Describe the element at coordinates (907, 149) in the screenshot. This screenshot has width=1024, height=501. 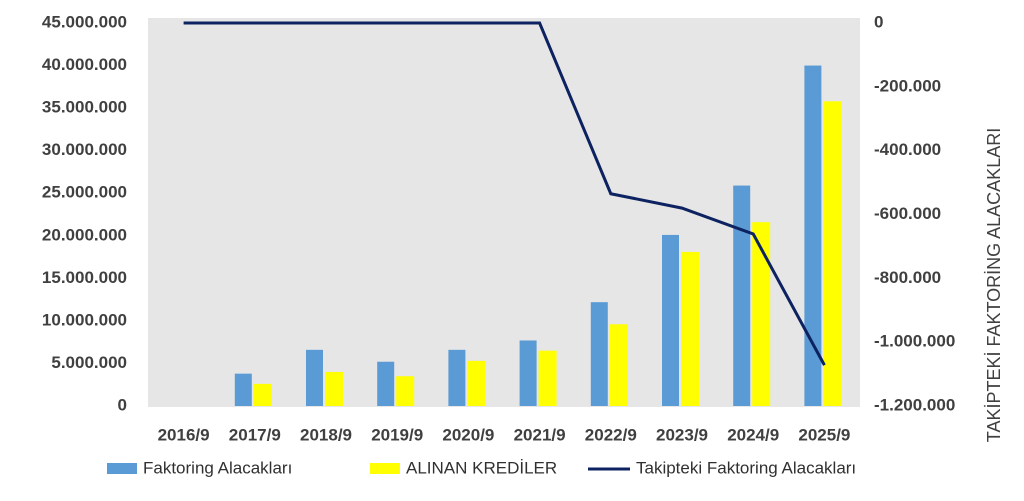
I see `y2-tick-label: -400.000` at that location.